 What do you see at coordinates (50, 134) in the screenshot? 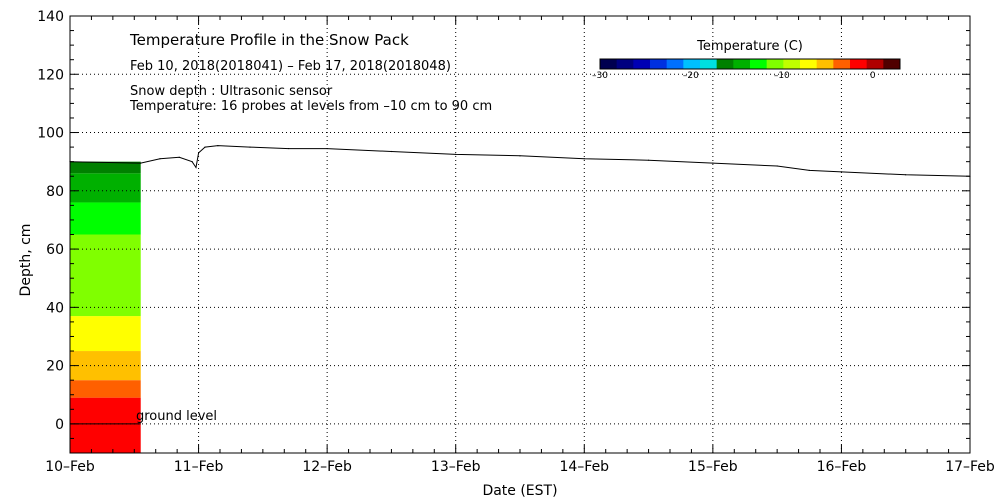
I see `y-tick-label: 100` at bounding box center [50, 134].